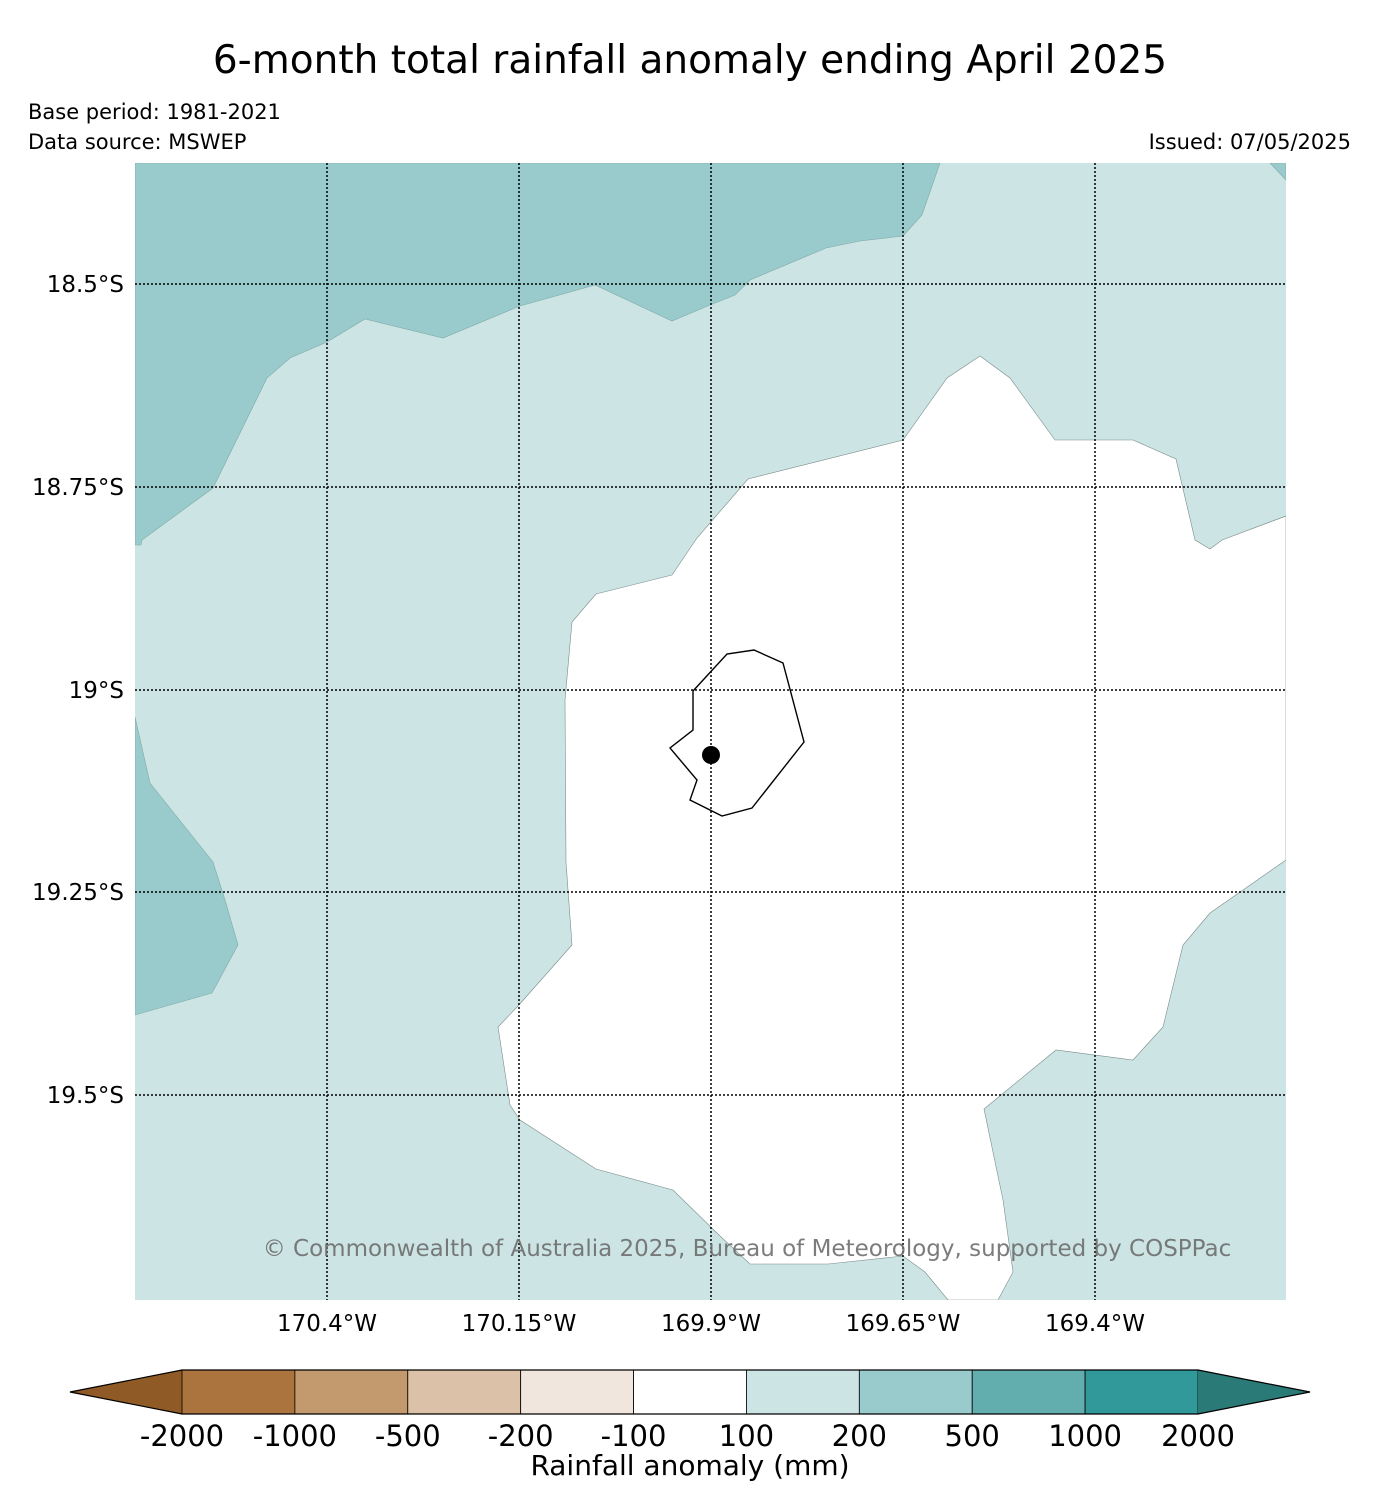 This screenshot has height=1494, width=1380. Describe the element at coordinates (972, 1436) in the screenshot. I see `colorbar-tick-label: 500` at that location.